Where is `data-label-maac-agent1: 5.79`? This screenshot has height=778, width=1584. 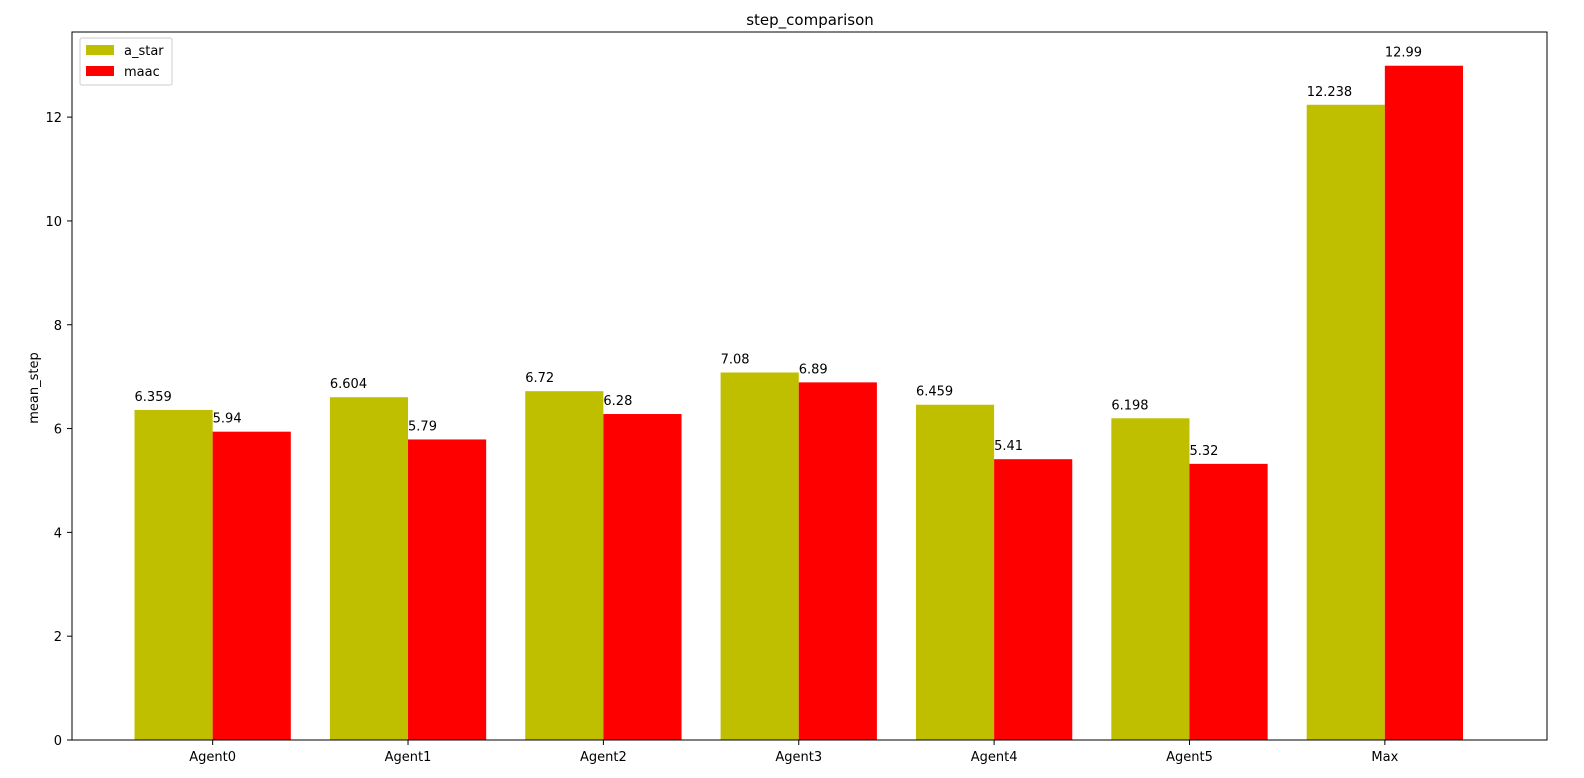 data-label-maac-agent1: 5.79 is located at coordinates (422, 426).